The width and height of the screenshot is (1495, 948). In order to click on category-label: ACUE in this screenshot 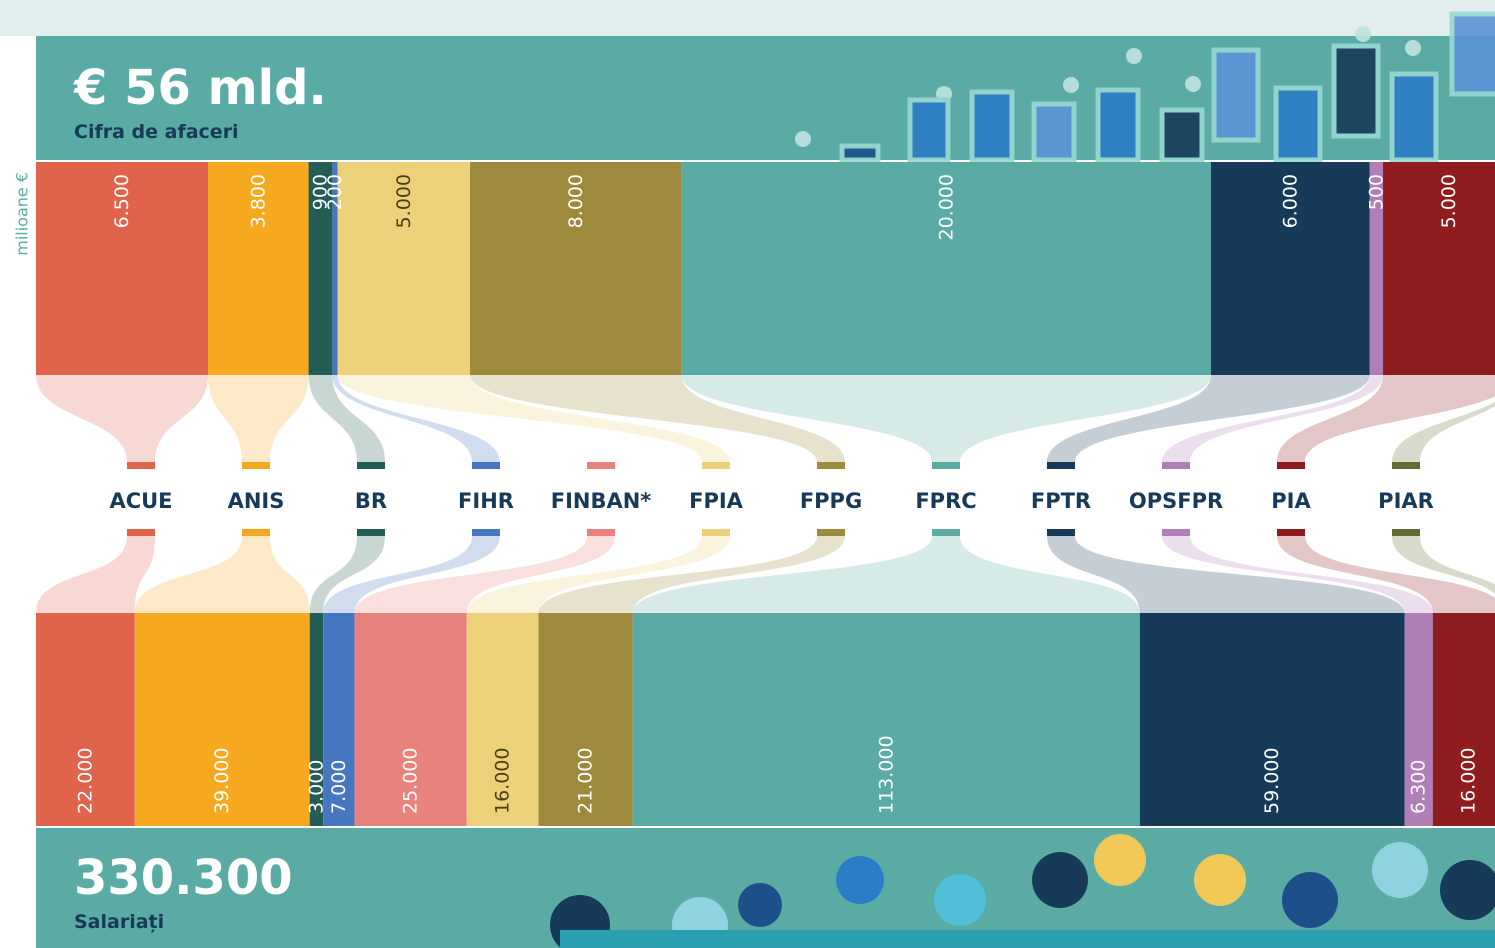, I will do `click(140, 501)`.